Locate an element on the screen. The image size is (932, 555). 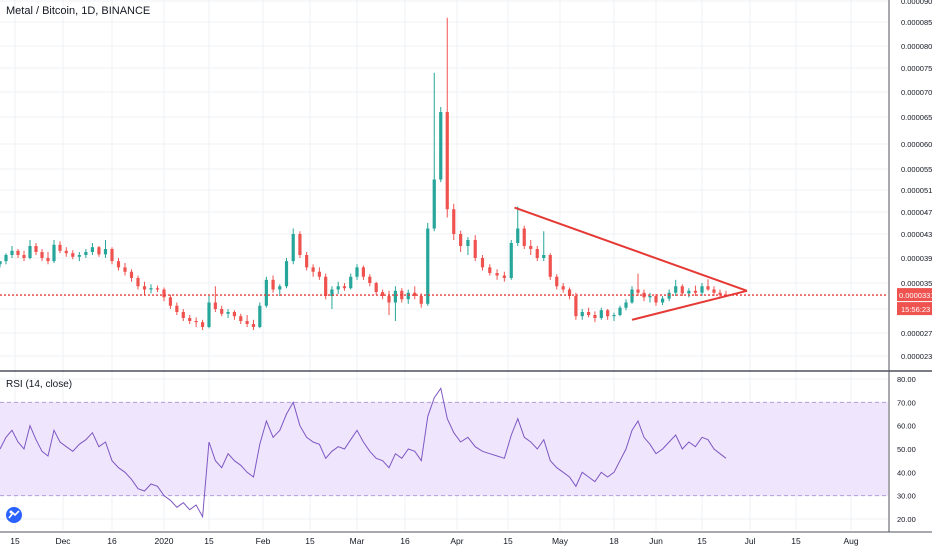
trendlines-layer is located at coordinates (631, 263).